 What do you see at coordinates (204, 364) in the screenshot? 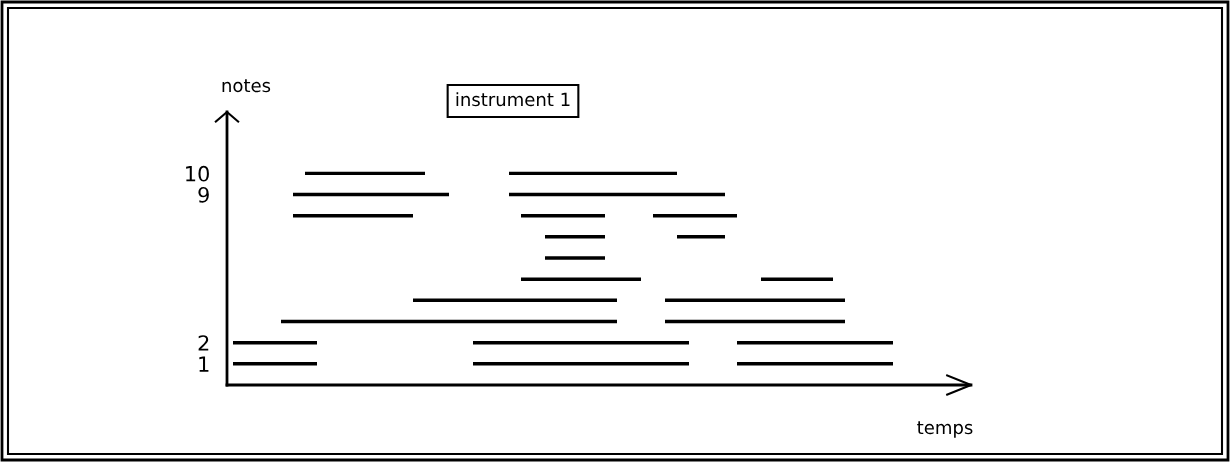
I see `y-tick-label: 1` at bounding box center [204, 364].